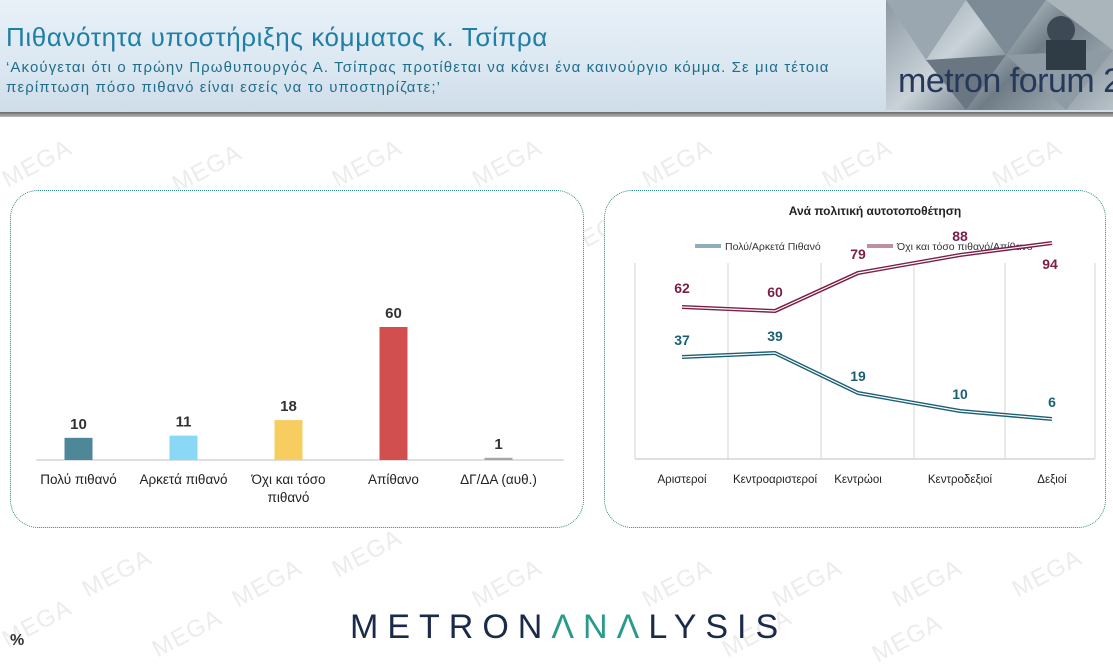 The image size is (1113, 669). What do you see at coordinates (682, 340) in the screenshot?
I see `series-data-label: 37` at bounding box center [682, 340].